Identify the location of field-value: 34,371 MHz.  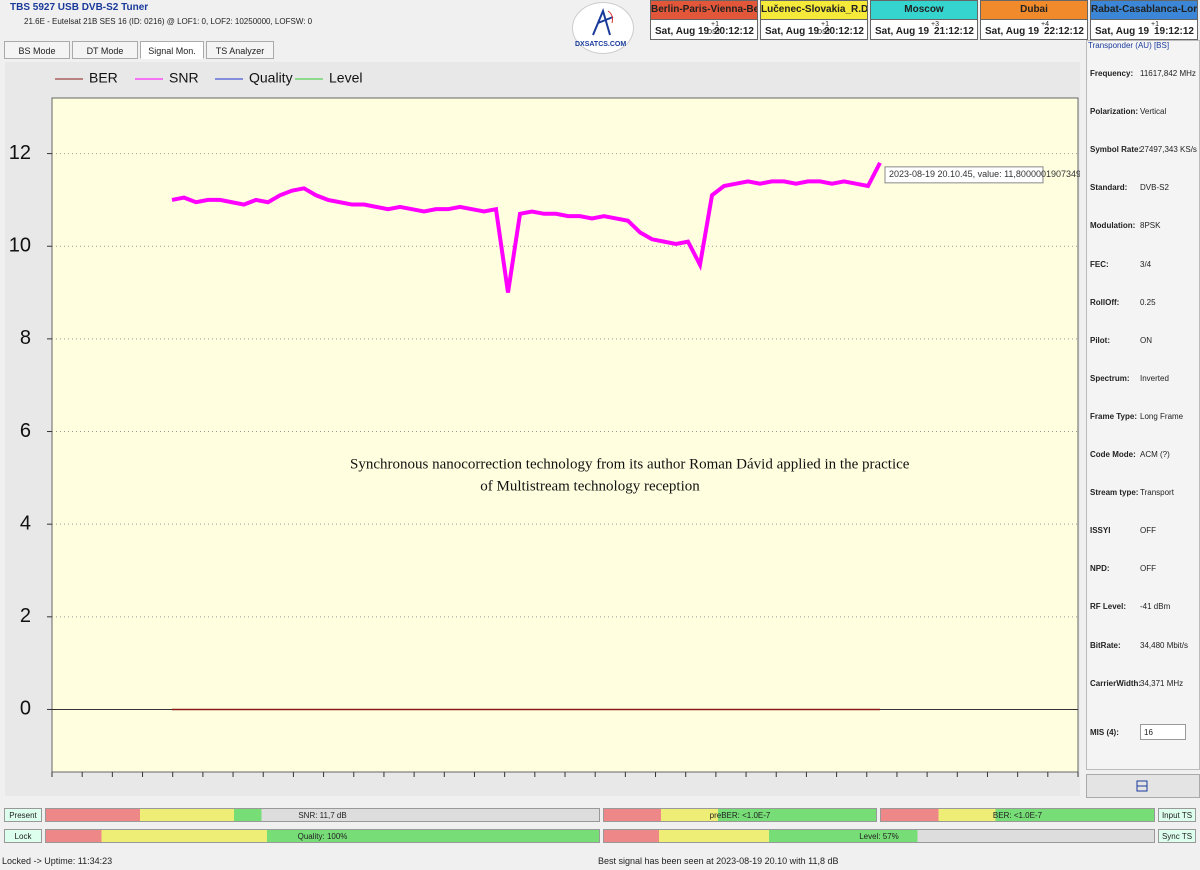
(1162, 683).